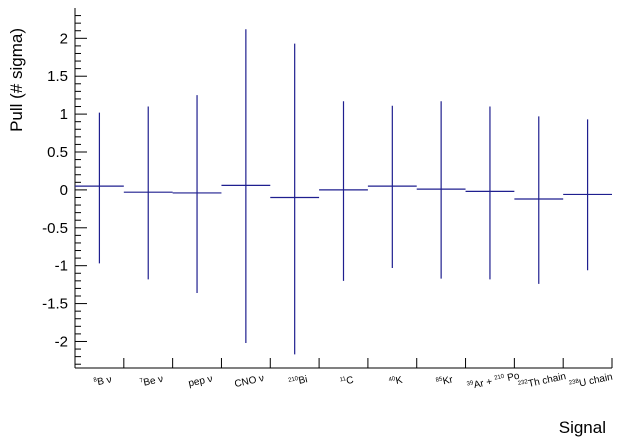 This screenshot has width=625, height=439. I want to click on x-category-label: pep ν, so click(200, 382).